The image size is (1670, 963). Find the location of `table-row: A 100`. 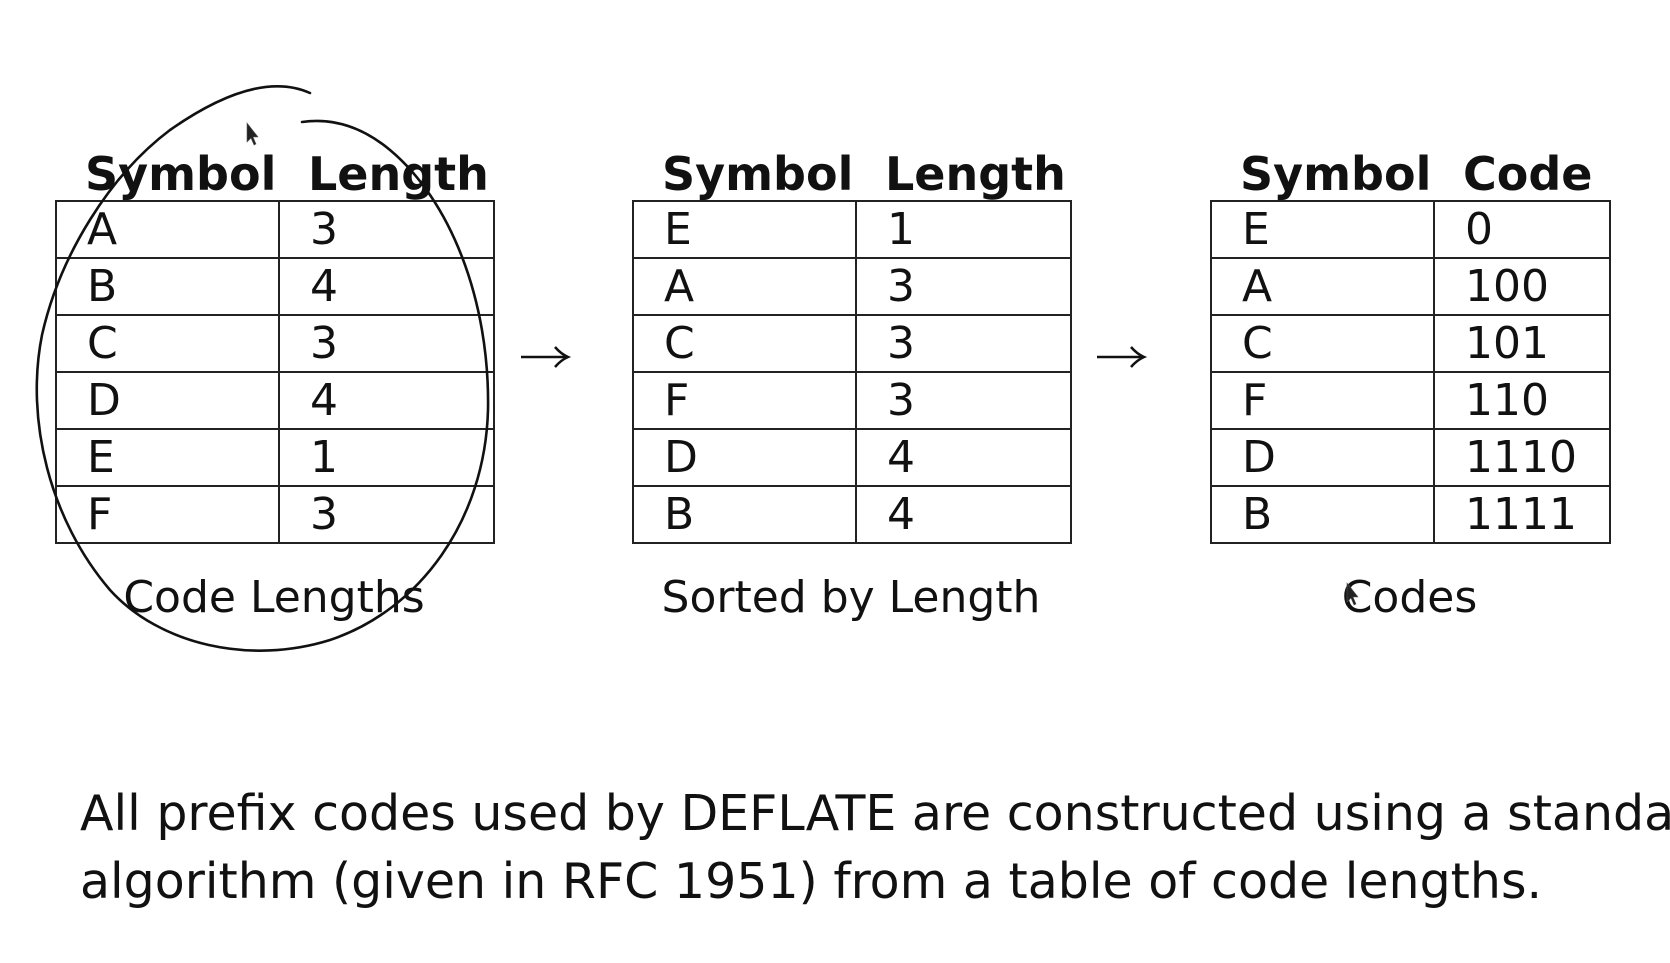

table-row: A 100 is located at coordinates (1410, 286).